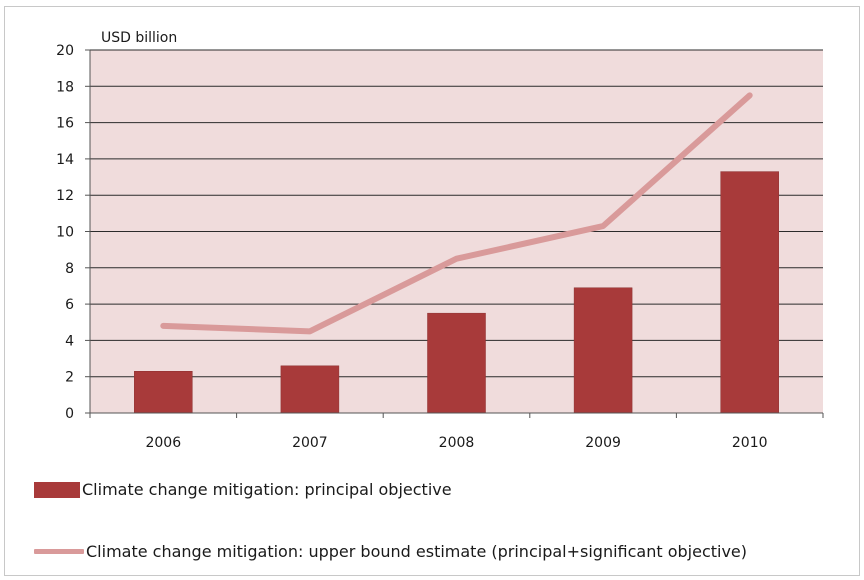  What do you see at coordinates (69, 378) in the screenshot?
I see `y-tick-label: 2` at bounding box center [69, 378].